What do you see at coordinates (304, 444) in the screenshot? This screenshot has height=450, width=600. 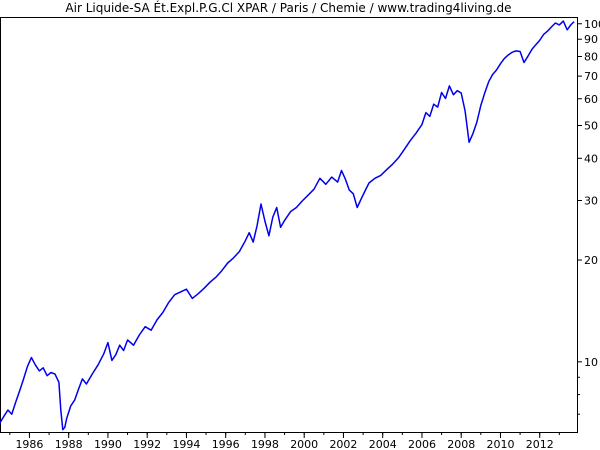 I see `x-tick-label: 2000` at bounding box center [304, 444].